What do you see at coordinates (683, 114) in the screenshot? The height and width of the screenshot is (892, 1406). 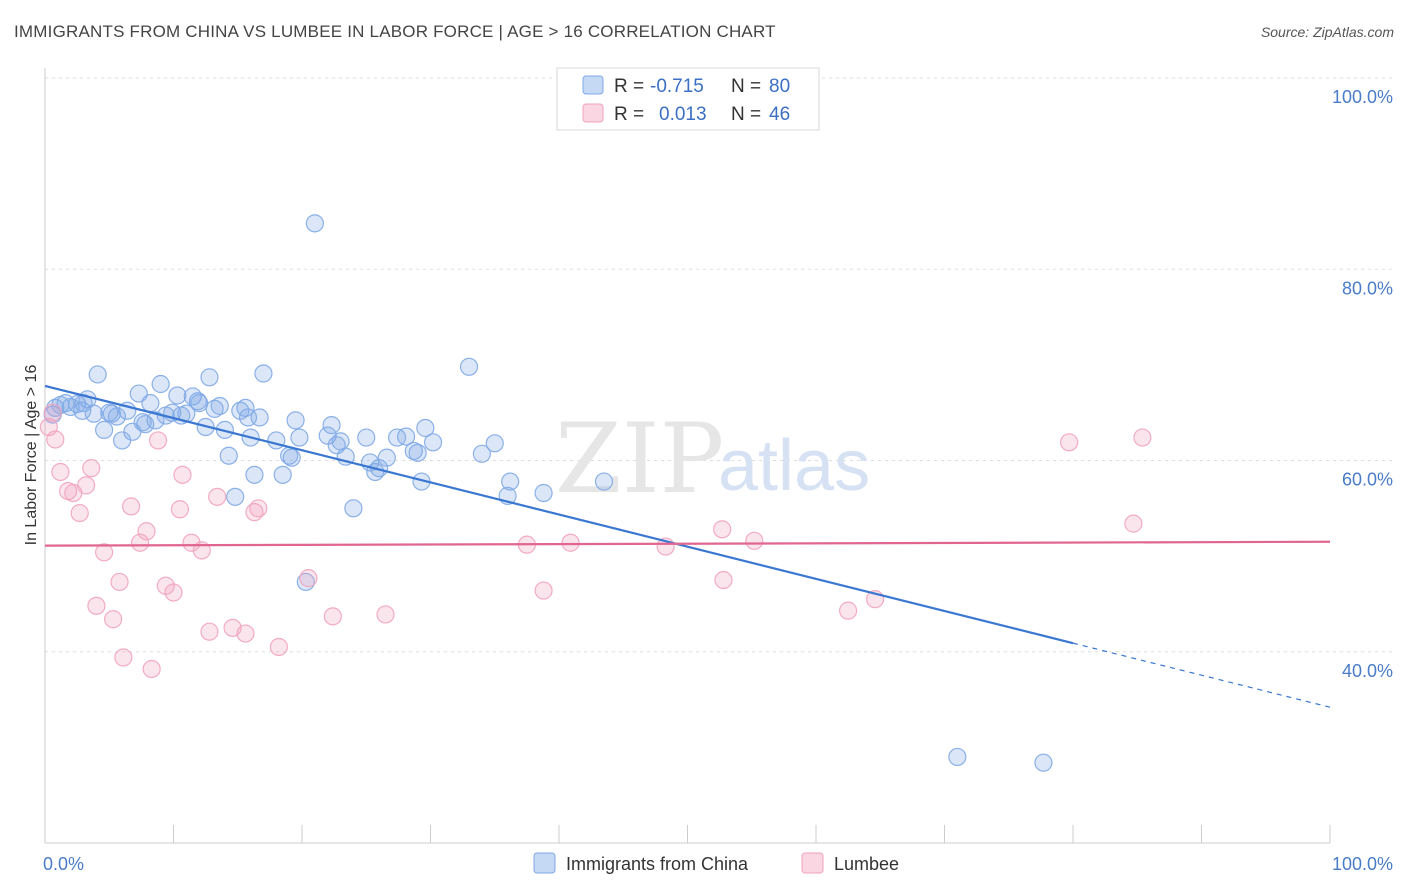 I see `legend-r-value-lumbee: 0.013` at bounding box center [683, 114].